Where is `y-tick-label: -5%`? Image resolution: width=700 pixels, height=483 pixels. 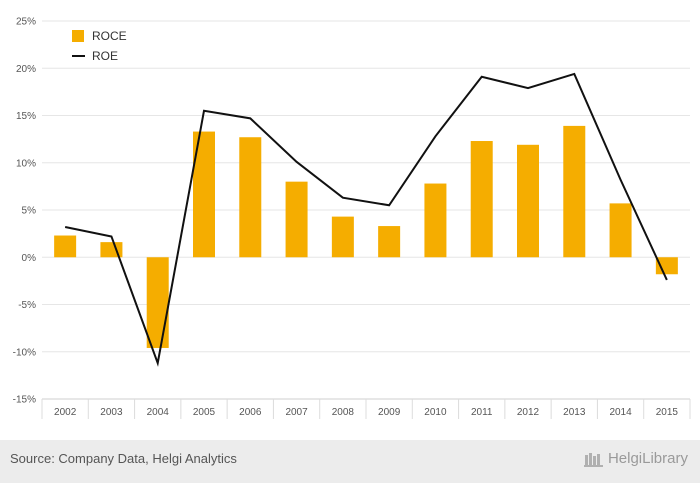
y-tick-label: -5% is located at coordinates (27, 305).